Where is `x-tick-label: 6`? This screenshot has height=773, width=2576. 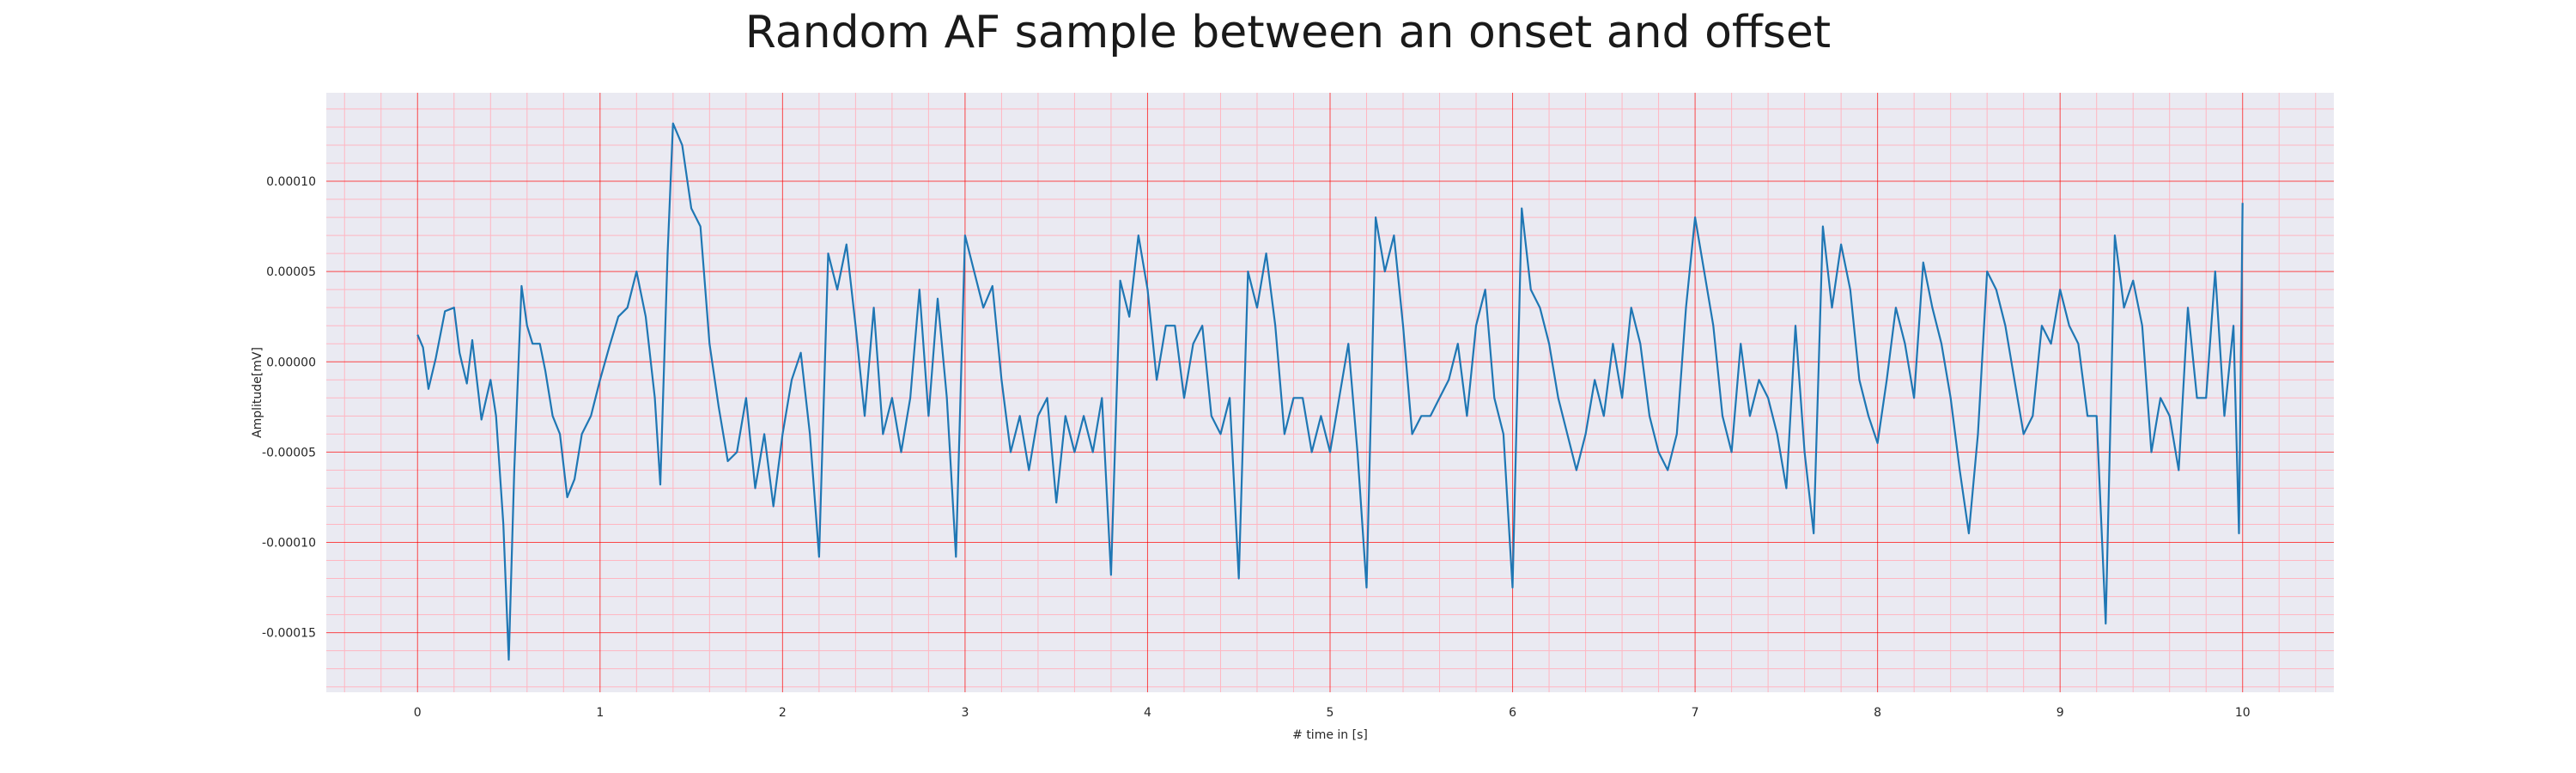
x-tick-label: 6 is located at coordinates (1513, 713).